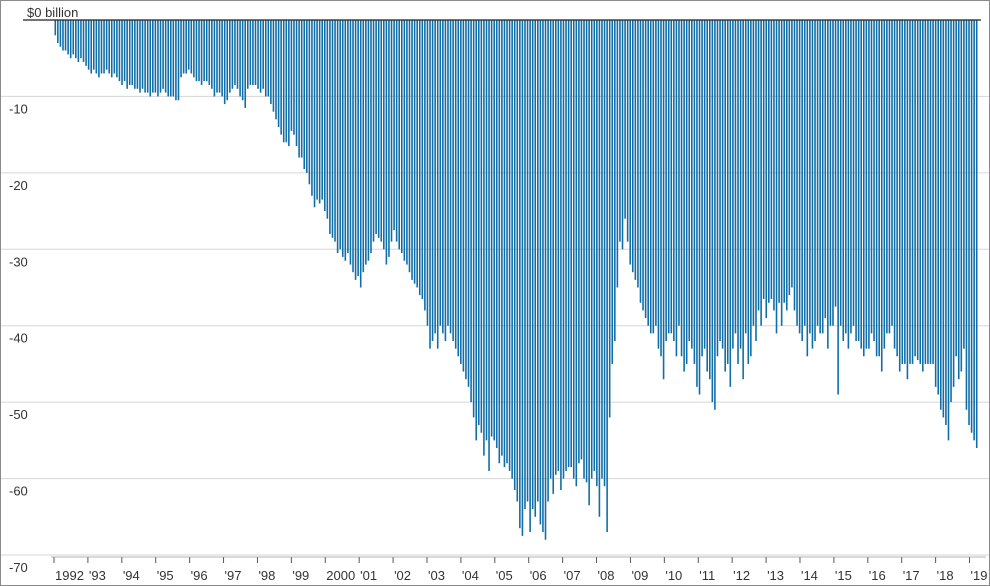  Describe the element at coordinates (52, 12) in the screenshot. I see `y-axis-unit-label: $0 billion` at that location.